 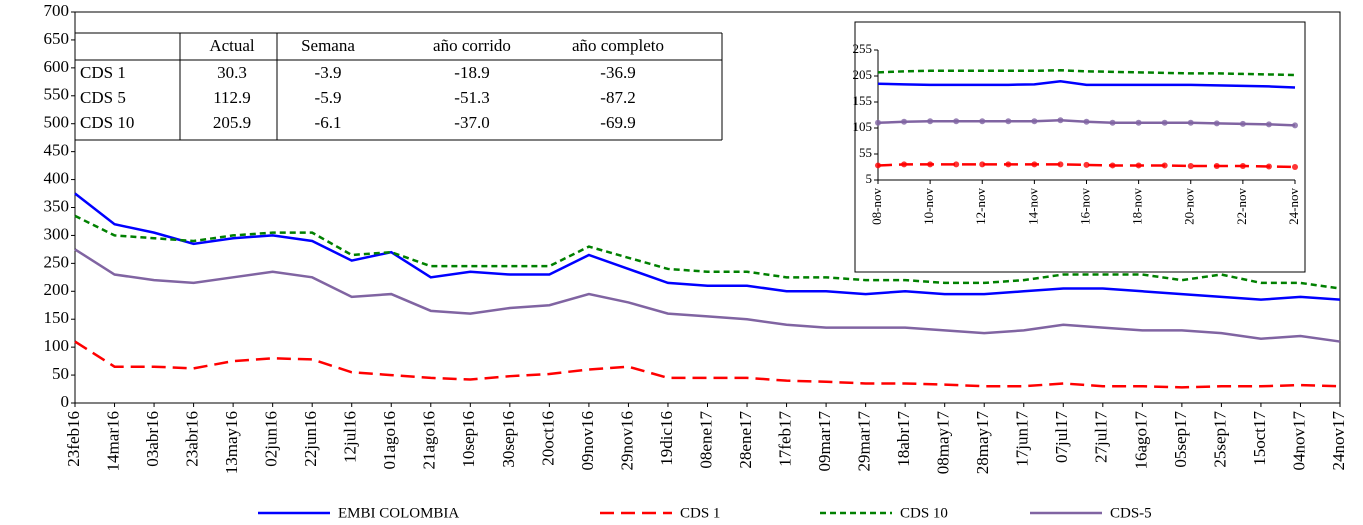 I want to click on x-tick-label: 20oct16, so click(x=547, y=438).